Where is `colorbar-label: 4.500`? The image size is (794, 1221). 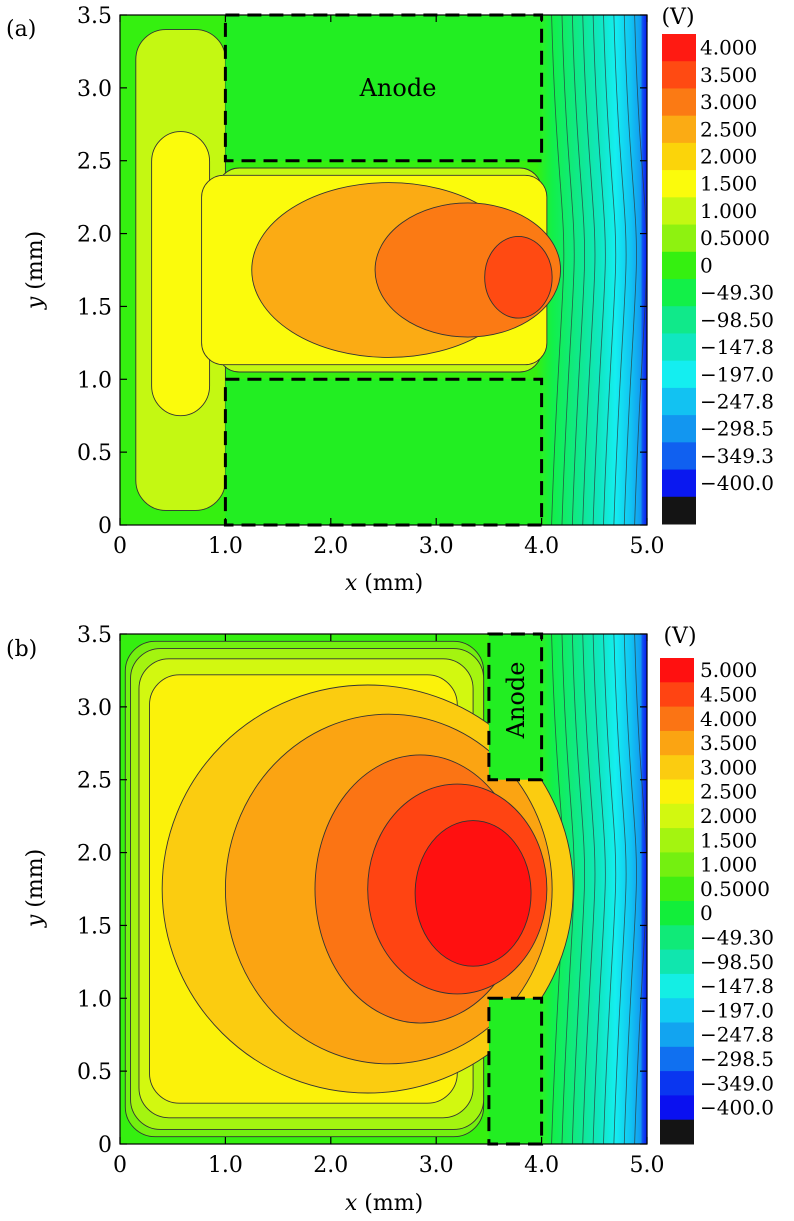 colorbar-label: 4.500 is located at coordinates (728, 694).